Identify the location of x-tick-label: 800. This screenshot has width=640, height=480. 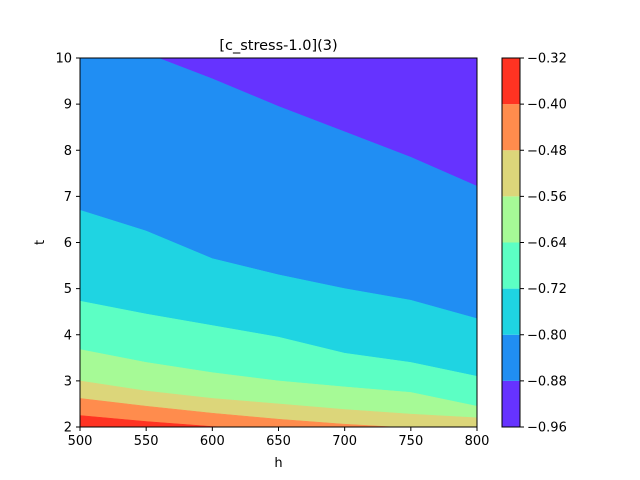
(477, 441).